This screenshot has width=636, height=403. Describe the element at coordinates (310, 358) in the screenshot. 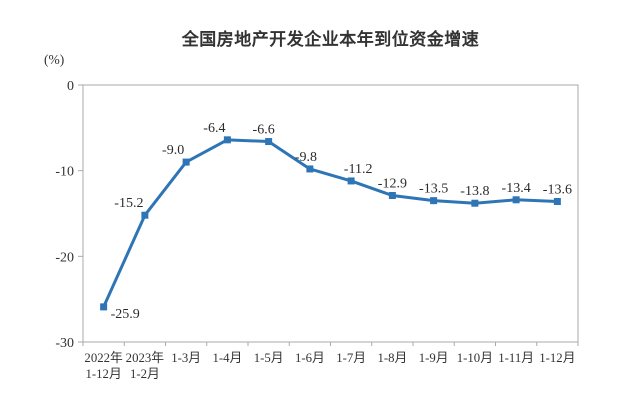

I see `x-axis-tick-label: 1-6月` at that location.